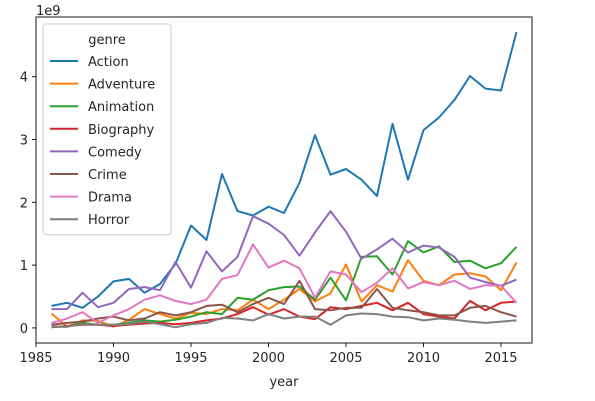 Image resolution: width=595 pixels, height=401 pixels. I want to click on legend-label-crime: Crime, so click(107, 175).